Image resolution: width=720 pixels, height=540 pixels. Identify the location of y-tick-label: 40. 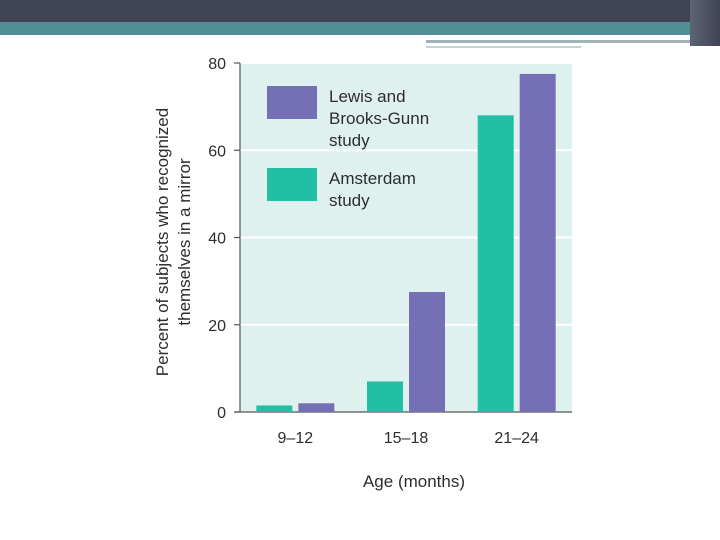
(217, 239).